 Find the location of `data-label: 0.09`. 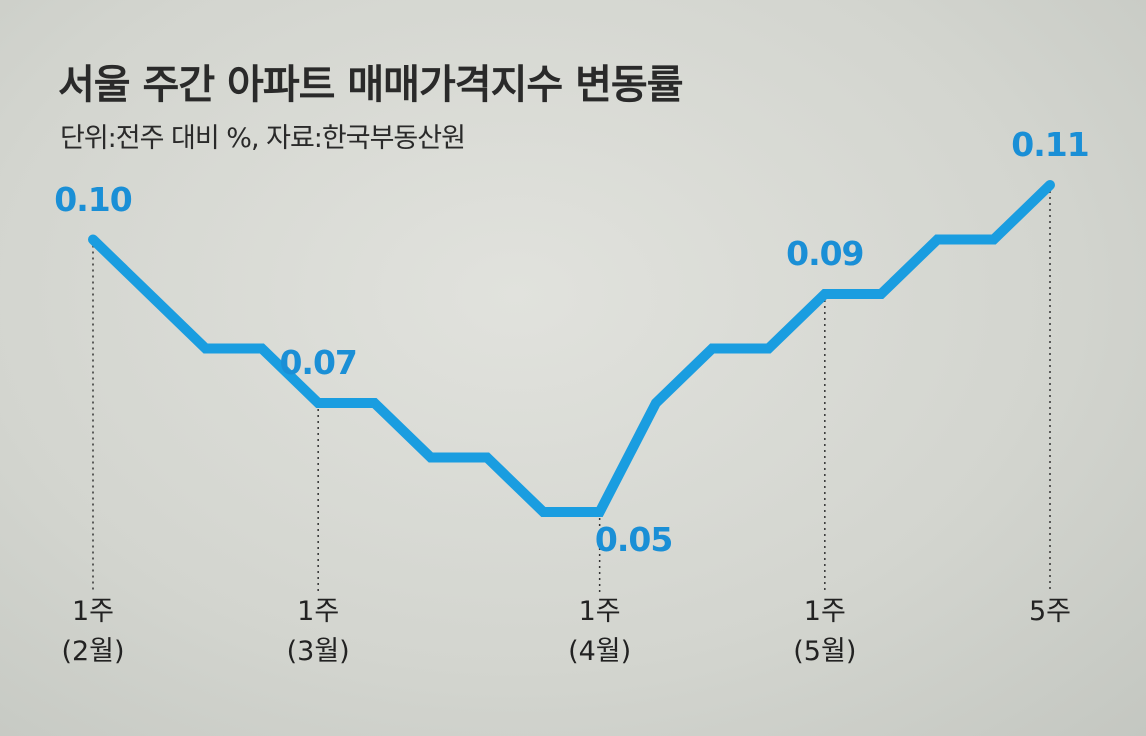

data-label: 0.09 is located at coordinates (825, 253).